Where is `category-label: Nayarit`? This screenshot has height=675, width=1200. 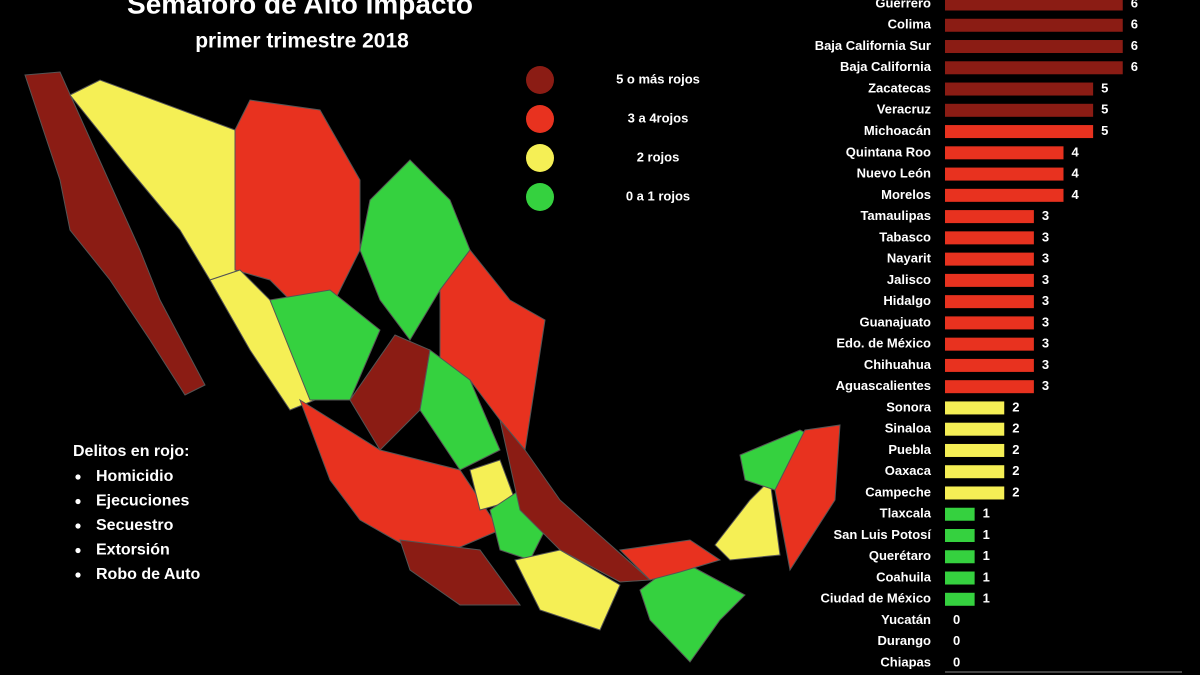
category-label: Nayarit is located at coordinates (909, 258).